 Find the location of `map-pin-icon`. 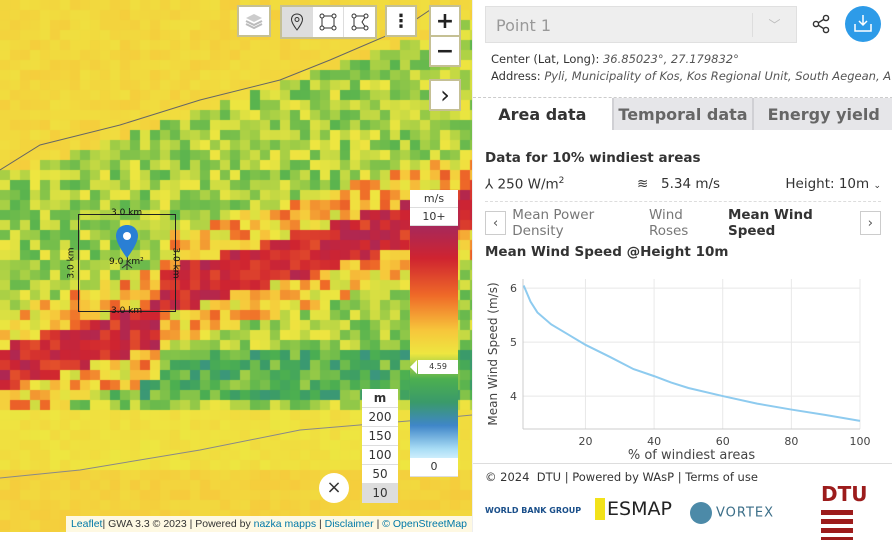

map-pin-icon is located at coordinates (127, 248).